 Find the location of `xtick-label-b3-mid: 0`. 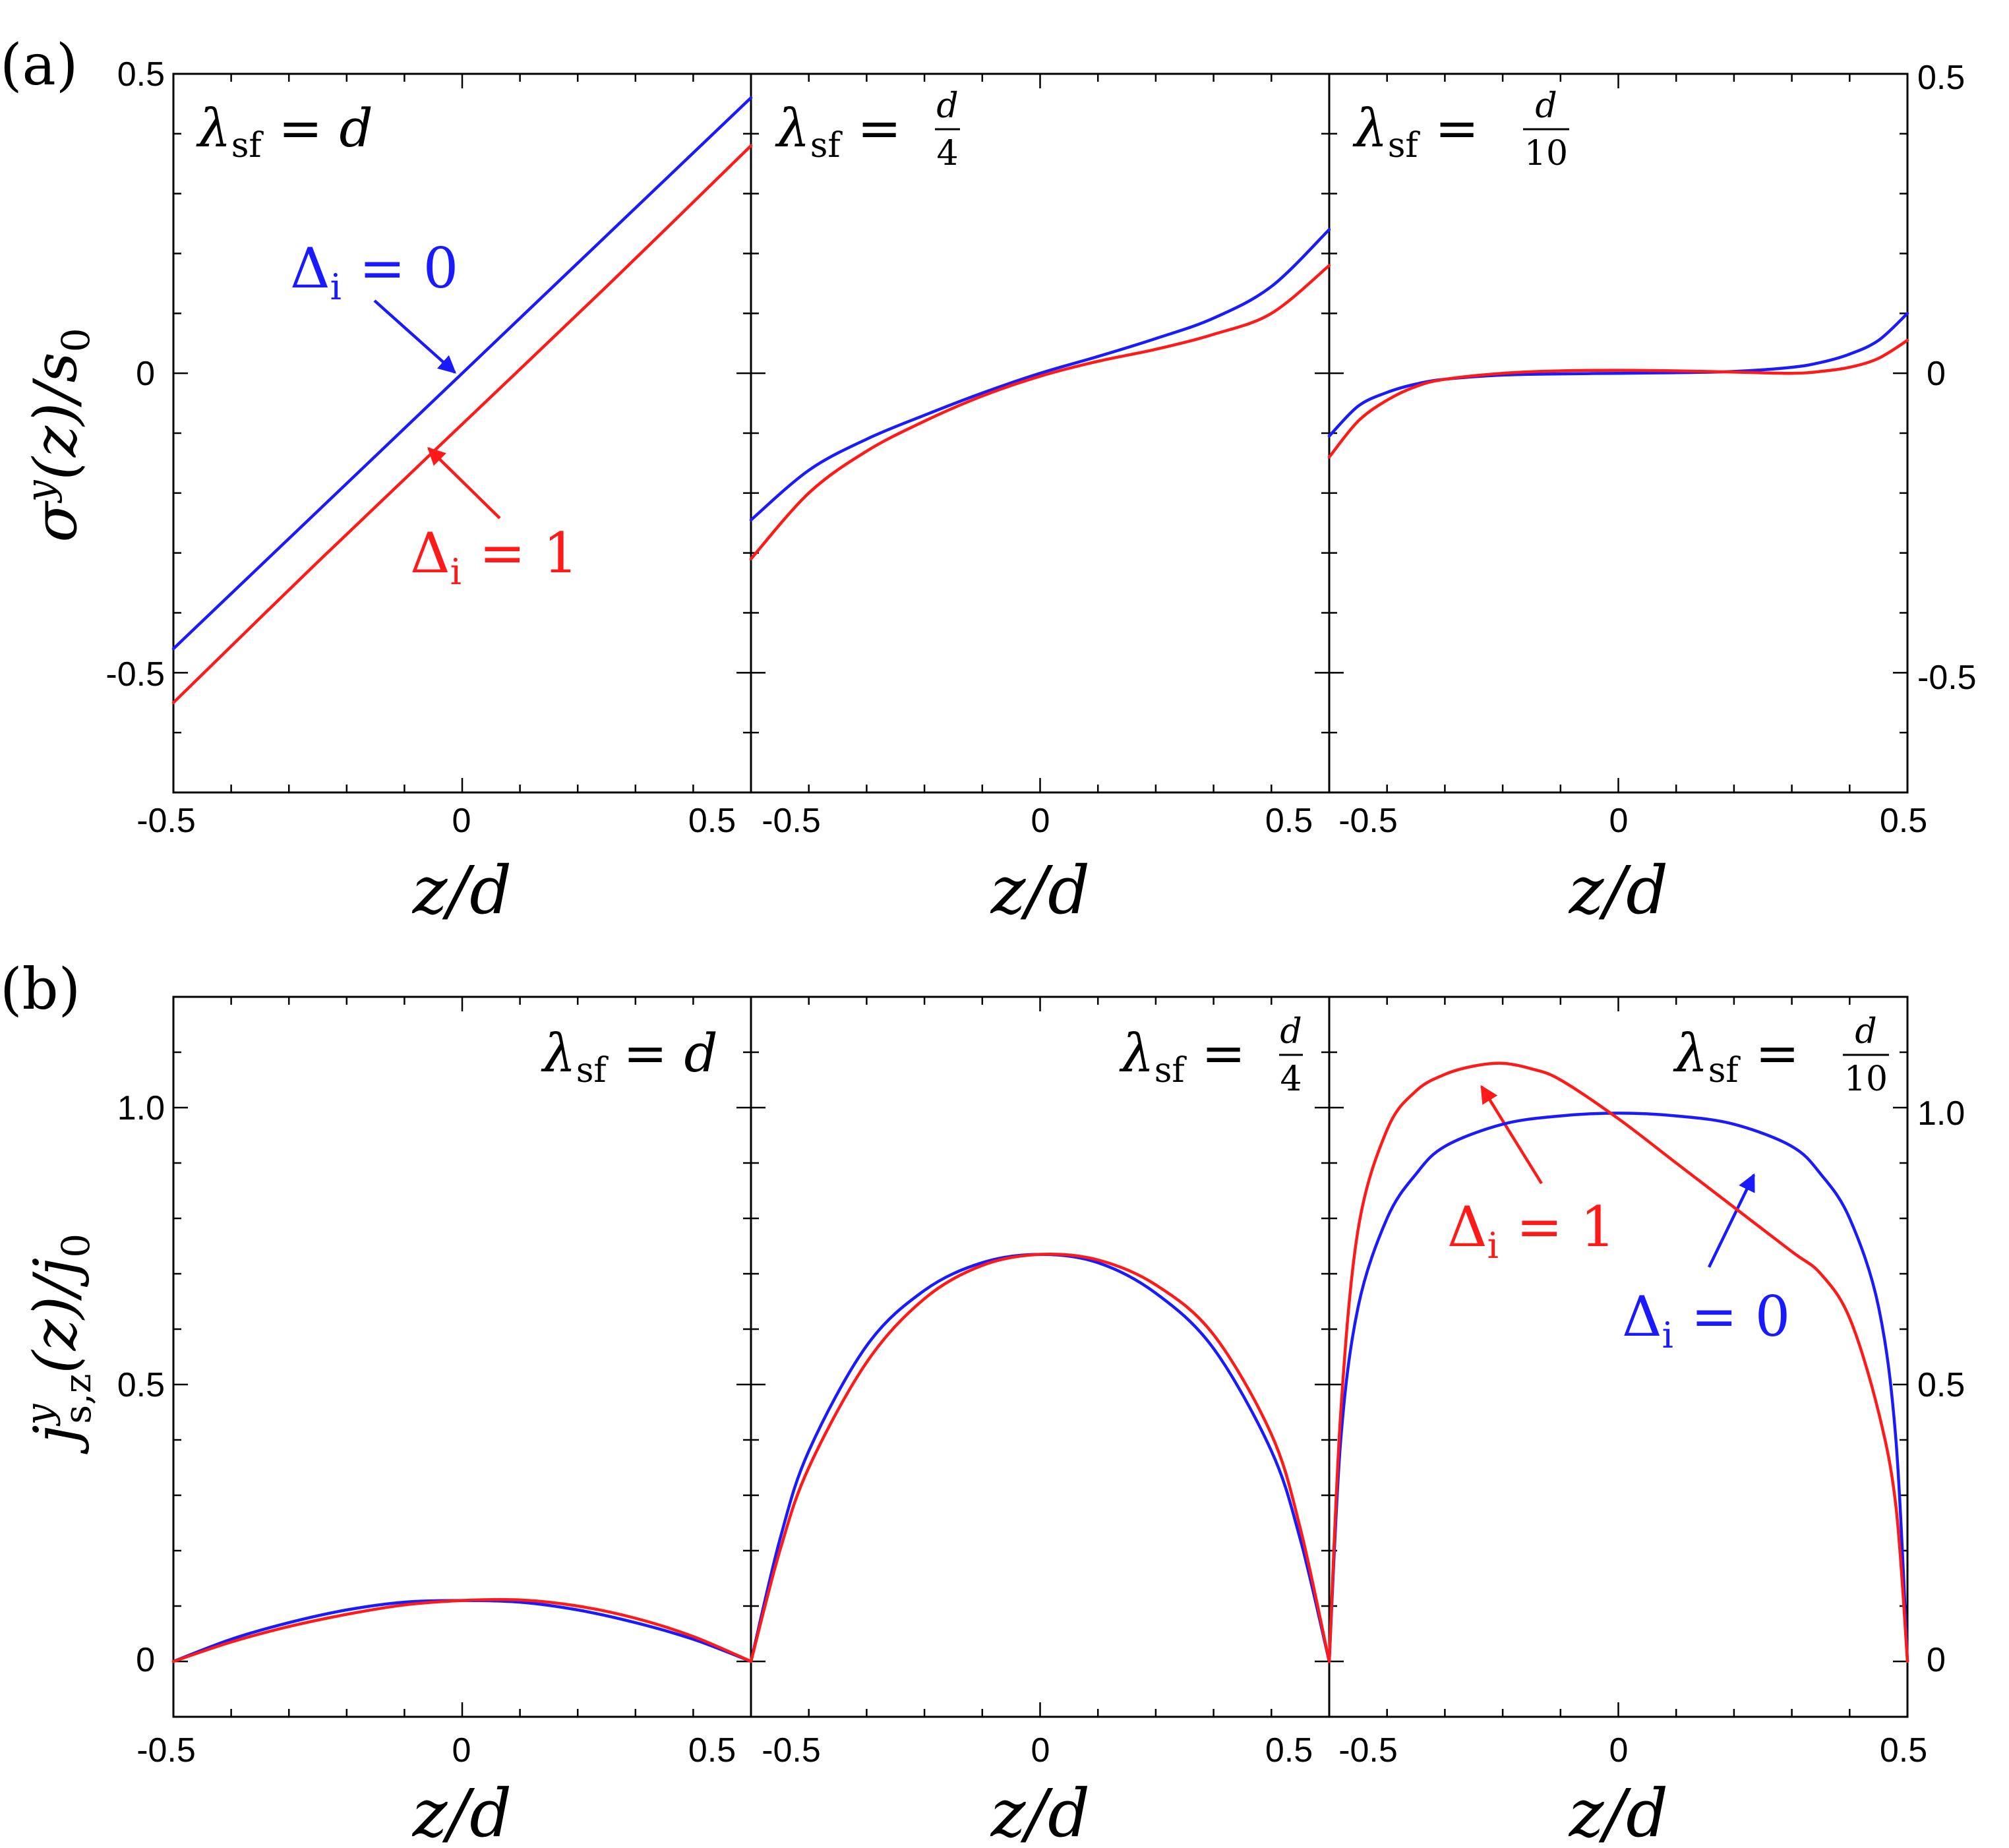

xtick-label-b3-mid: 0 is located at coordinates (1619, 1750).